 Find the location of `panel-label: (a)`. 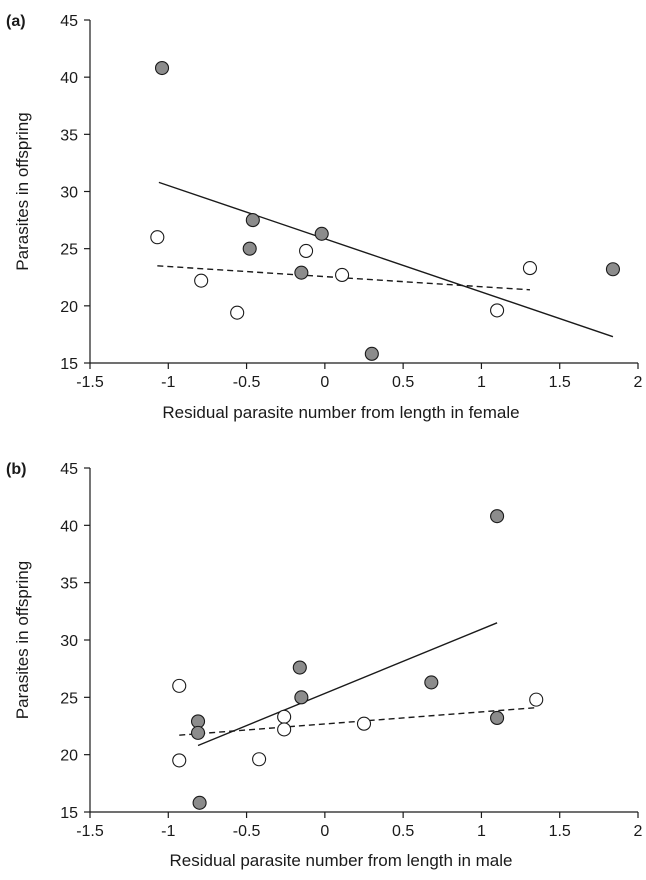

panel-label: (a) is located at coordinates (16, 21).